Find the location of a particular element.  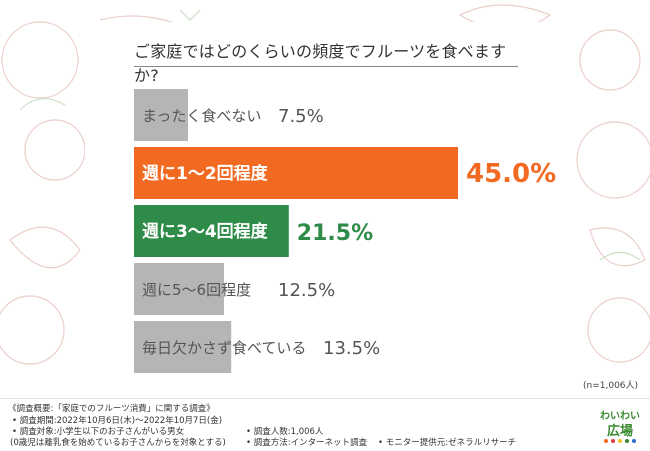

survey-target: • 調査対象:小学生以下のお子さんがいる男女 is located at coordinates (98, 432).